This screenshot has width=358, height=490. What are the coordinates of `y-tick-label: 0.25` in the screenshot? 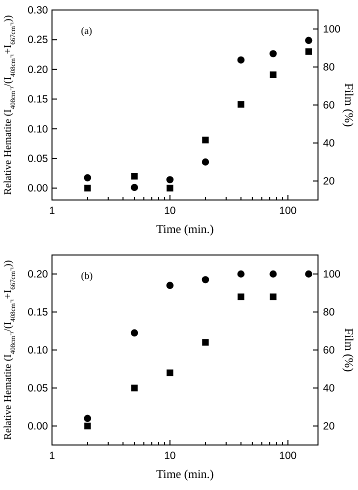 It's located at (38, 40).